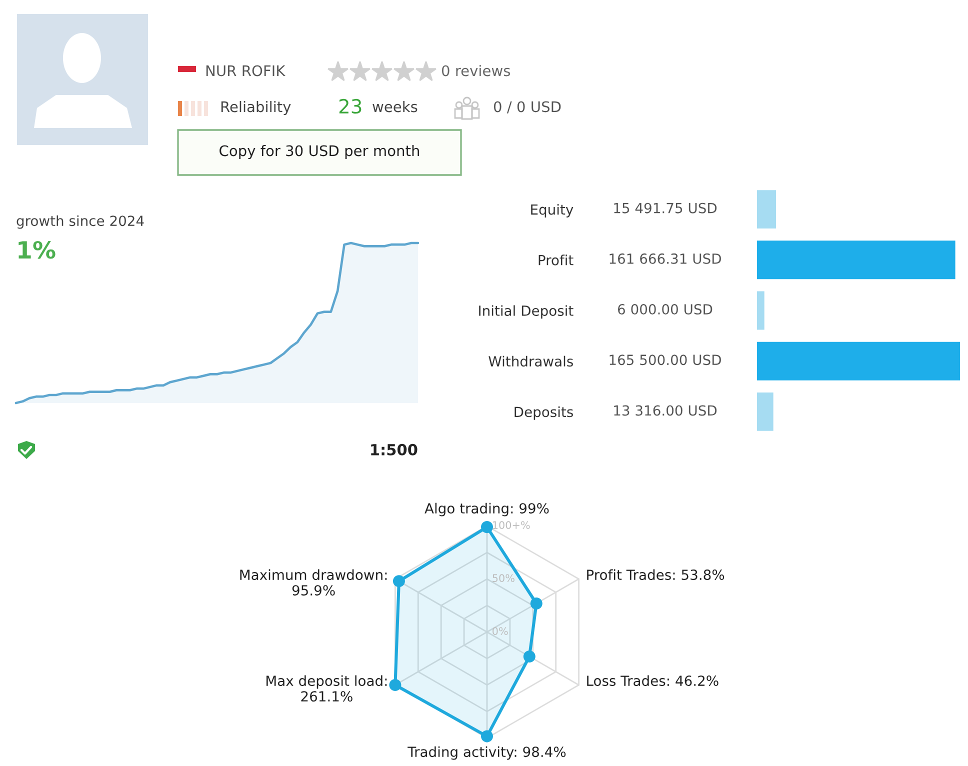  What do you see at coordinates (246, 70) in the screenshot?
I see `text: NUR ROFIK` at bounding box center [246, 70].